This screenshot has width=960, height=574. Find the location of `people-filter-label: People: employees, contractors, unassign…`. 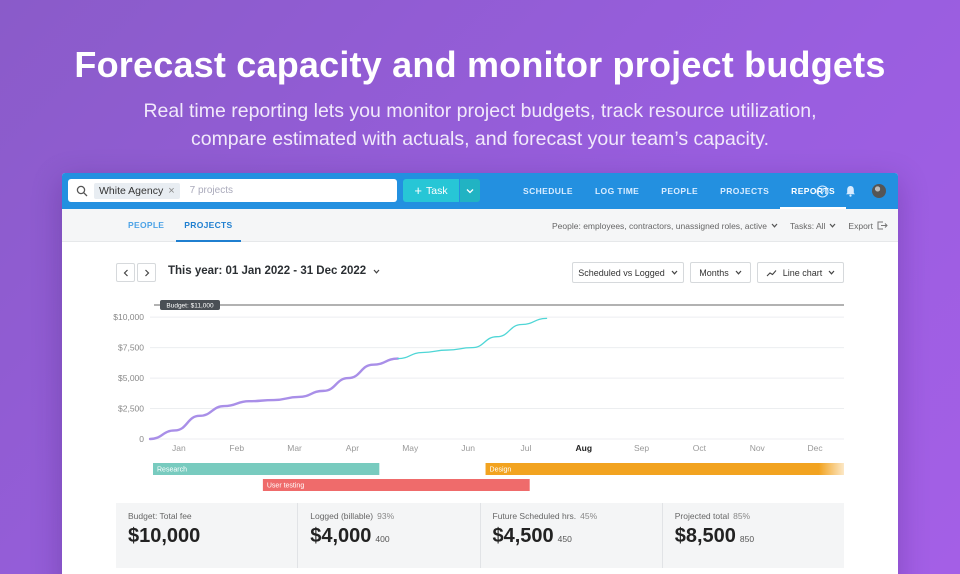

people-filter-label: People: employees, contractors, unassign… is located at coordinates (659, 225).